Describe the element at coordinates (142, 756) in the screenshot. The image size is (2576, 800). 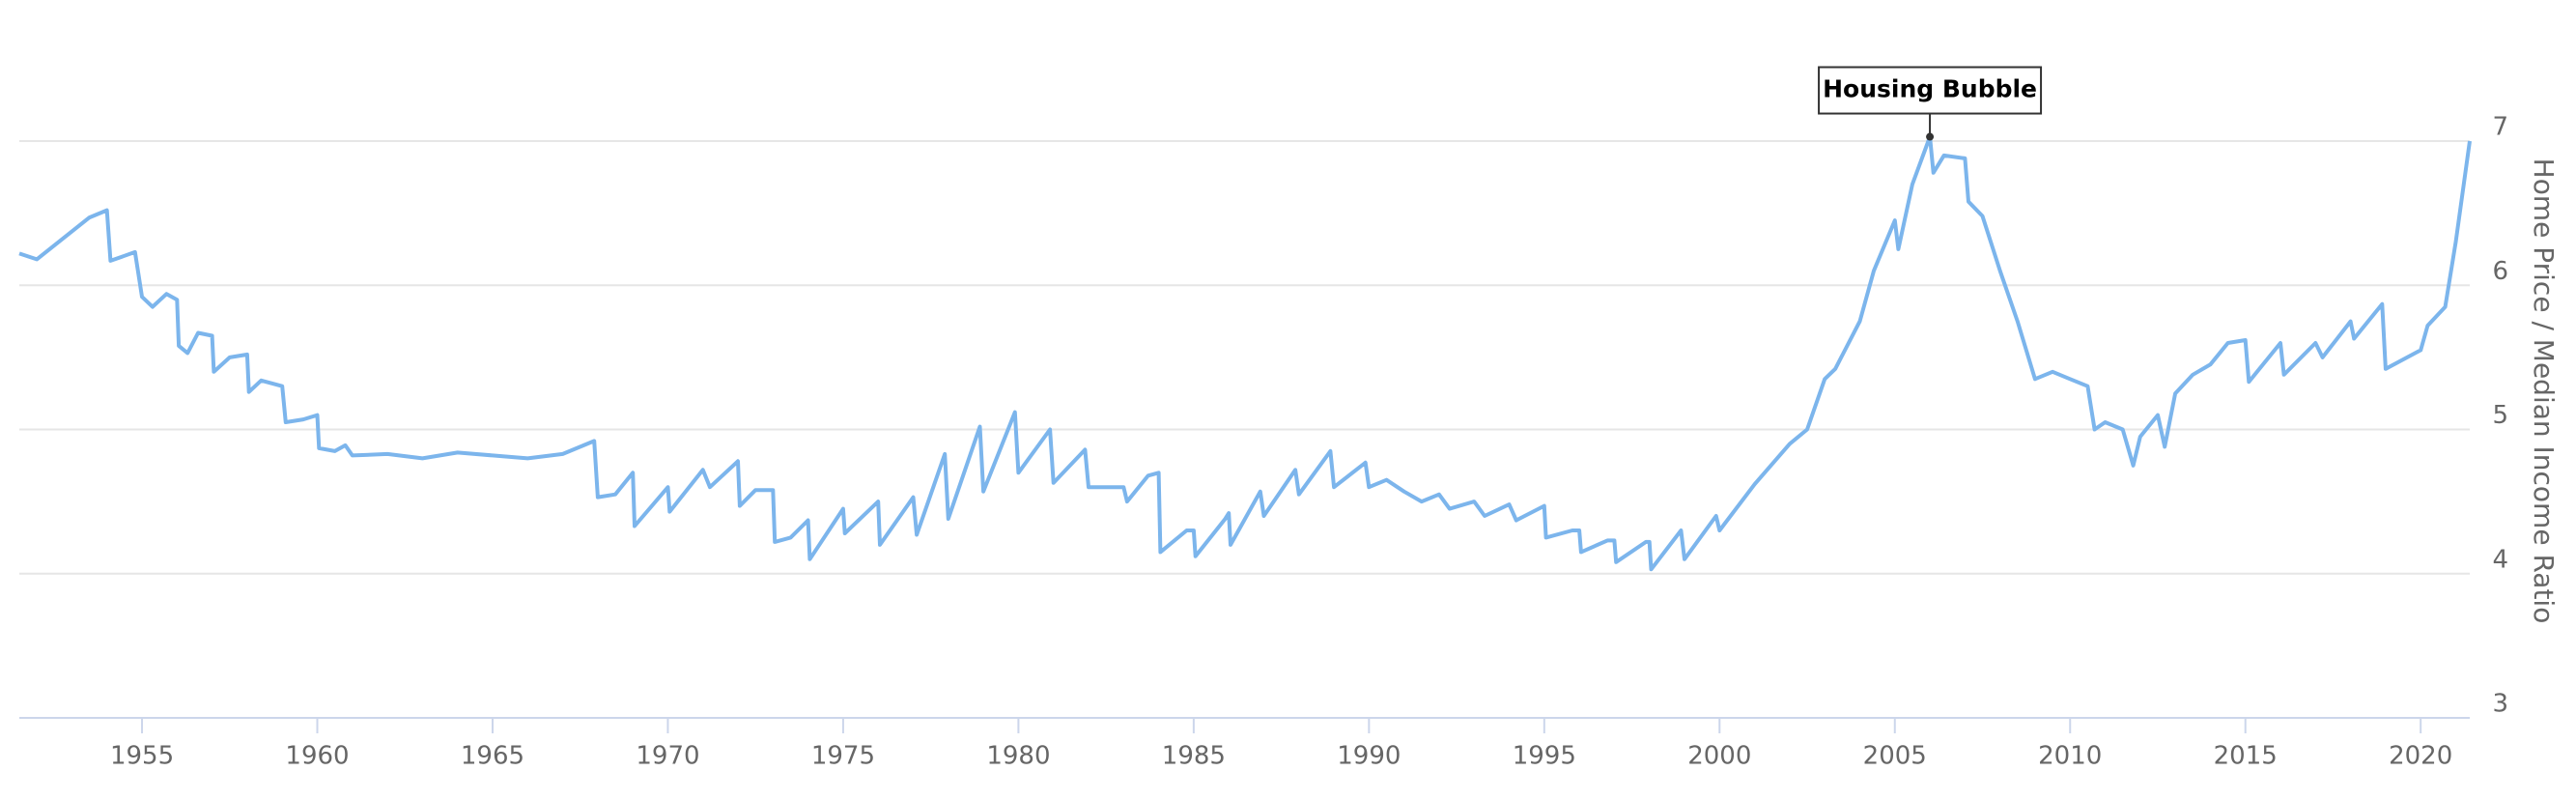
I see `x-tick-label: 1955` at that location.